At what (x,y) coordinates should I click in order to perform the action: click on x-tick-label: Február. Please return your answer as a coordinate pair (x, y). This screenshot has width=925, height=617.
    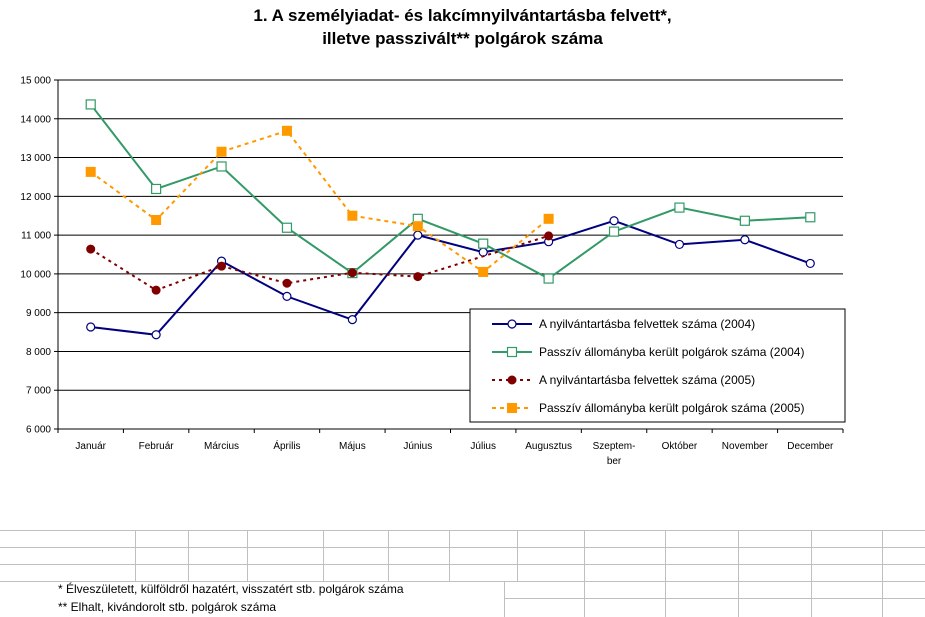
    Looking at the image, I should click on (157, 446).